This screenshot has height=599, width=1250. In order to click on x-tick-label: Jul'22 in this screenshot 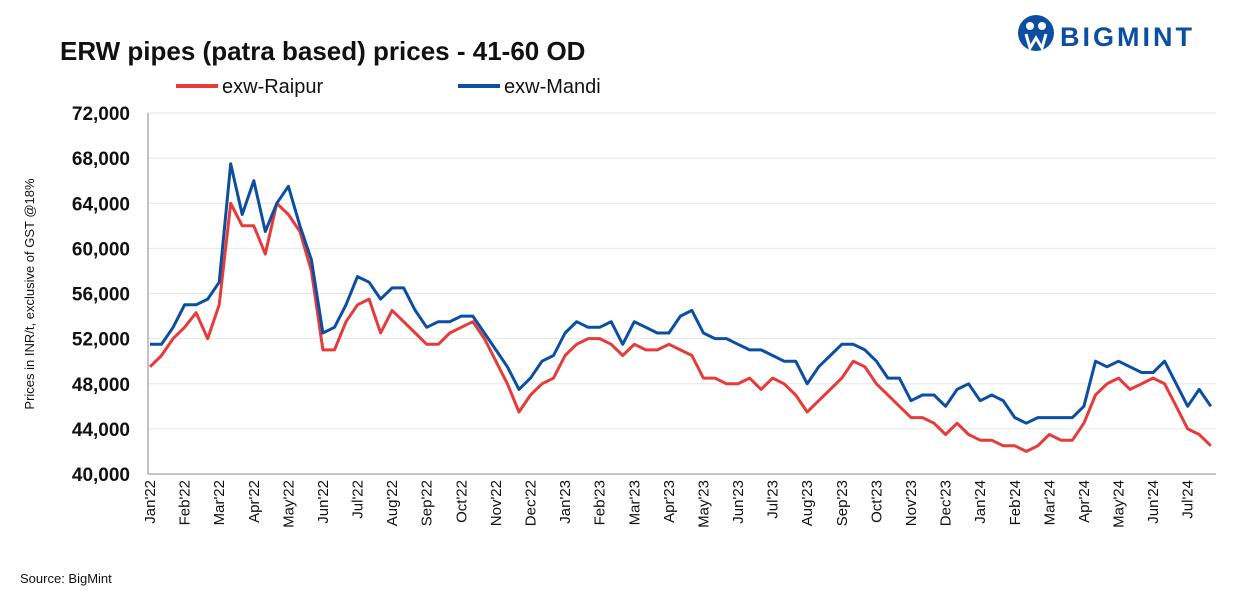, I will do `click(358, 499)`.